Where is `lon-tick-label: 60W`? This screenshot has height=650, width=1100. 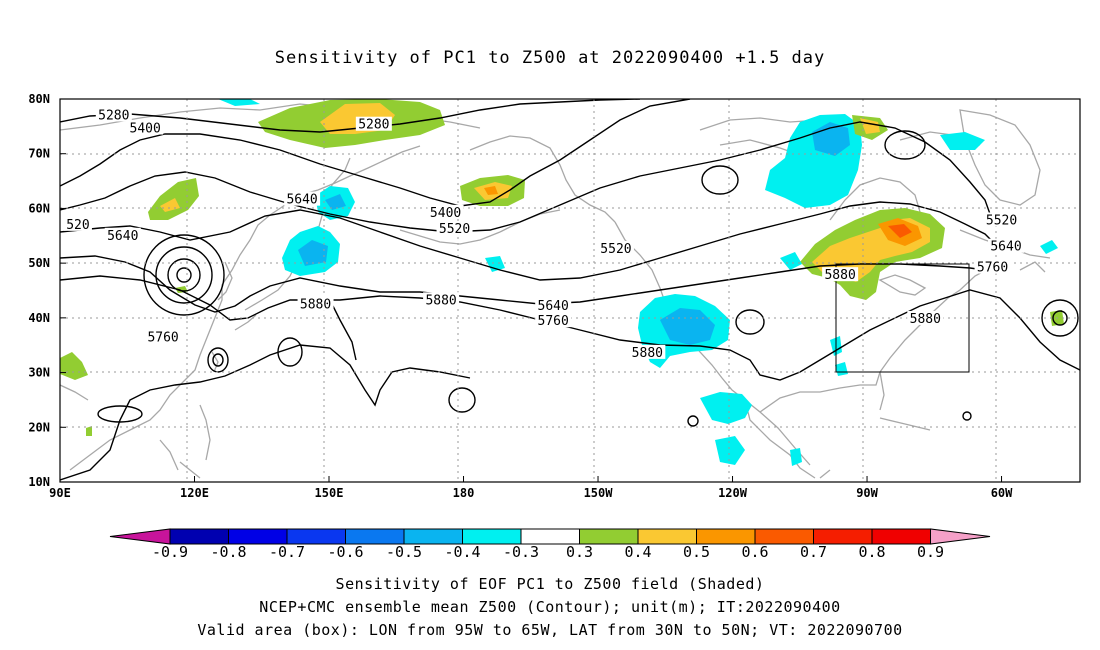
lon-tick-label: 60W is located at coordinates (1002, 493).